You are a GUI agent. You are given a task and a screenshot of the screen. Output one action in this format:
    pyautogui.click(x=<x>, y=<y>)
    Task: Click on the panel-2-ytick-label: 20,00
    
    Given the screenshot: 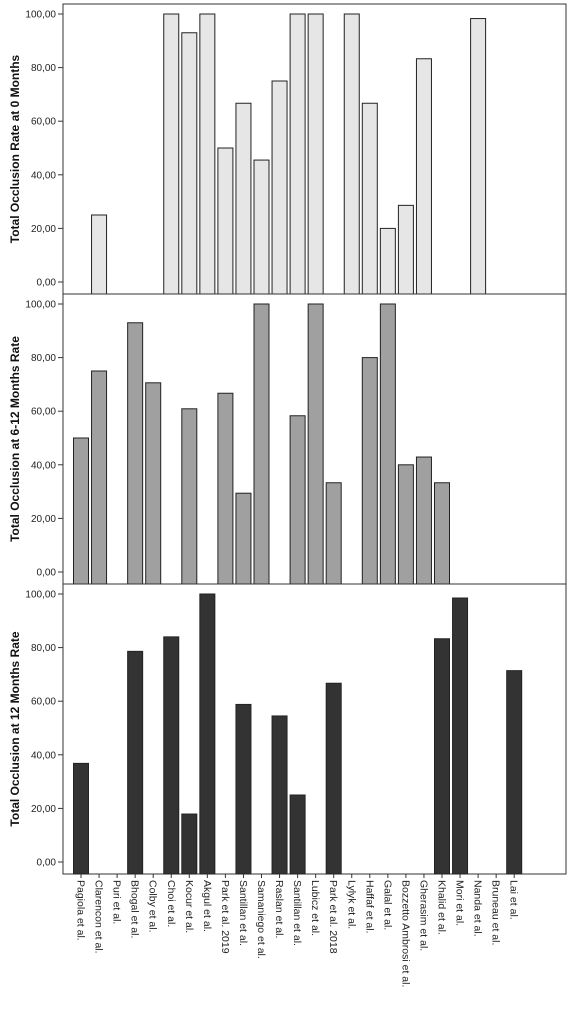 What is the action you would take?
    pyautogui.click(x=43, y=519)
    